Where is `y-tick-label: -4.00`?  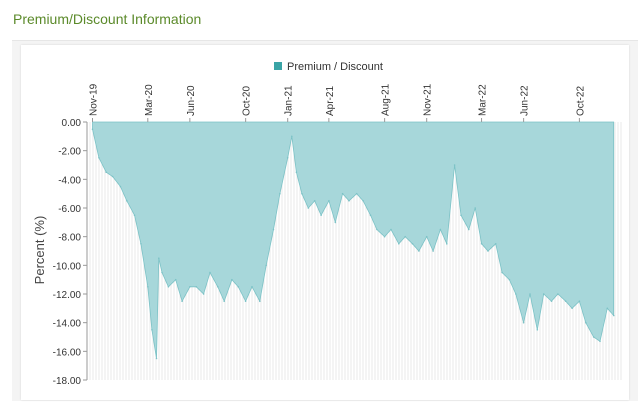 y-tick-label: -4.00 is located at coordinates (69, 180).